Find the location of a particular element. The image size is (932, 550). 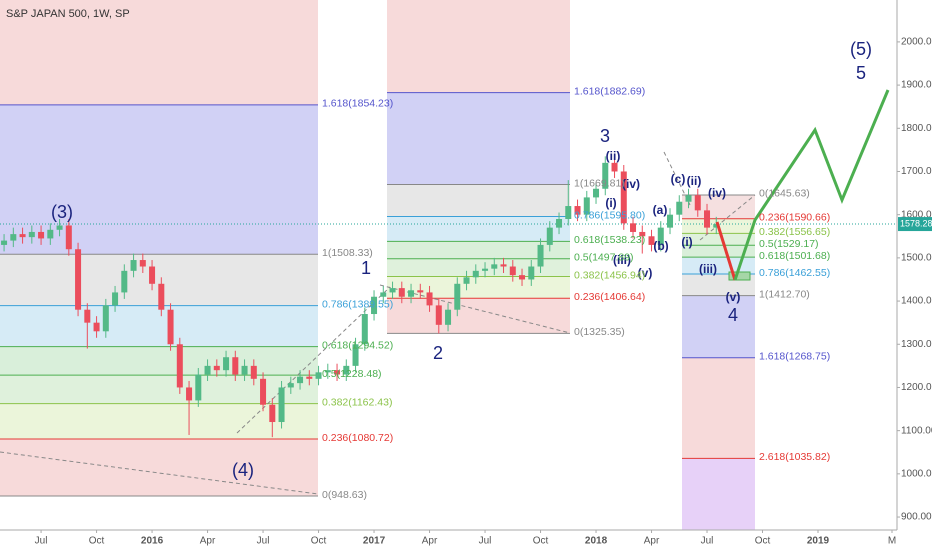

projection is located at coordinates (802, 185).